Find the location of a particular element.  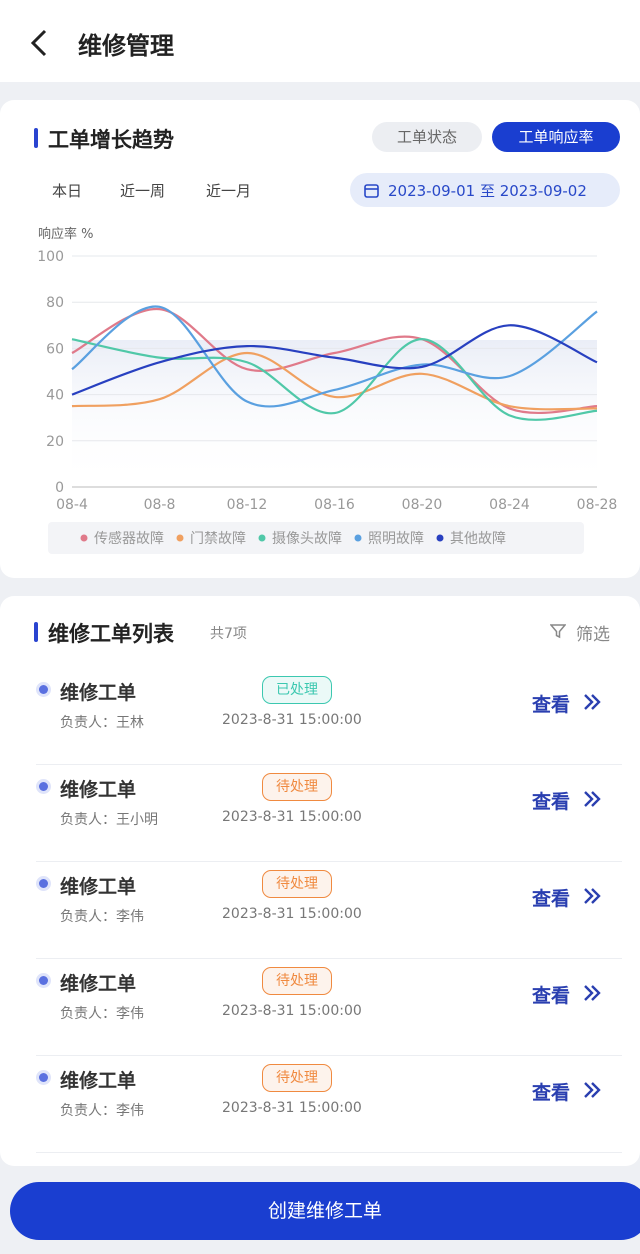

legend-label: 摄像头故障 is located at coordinates (307, 539).